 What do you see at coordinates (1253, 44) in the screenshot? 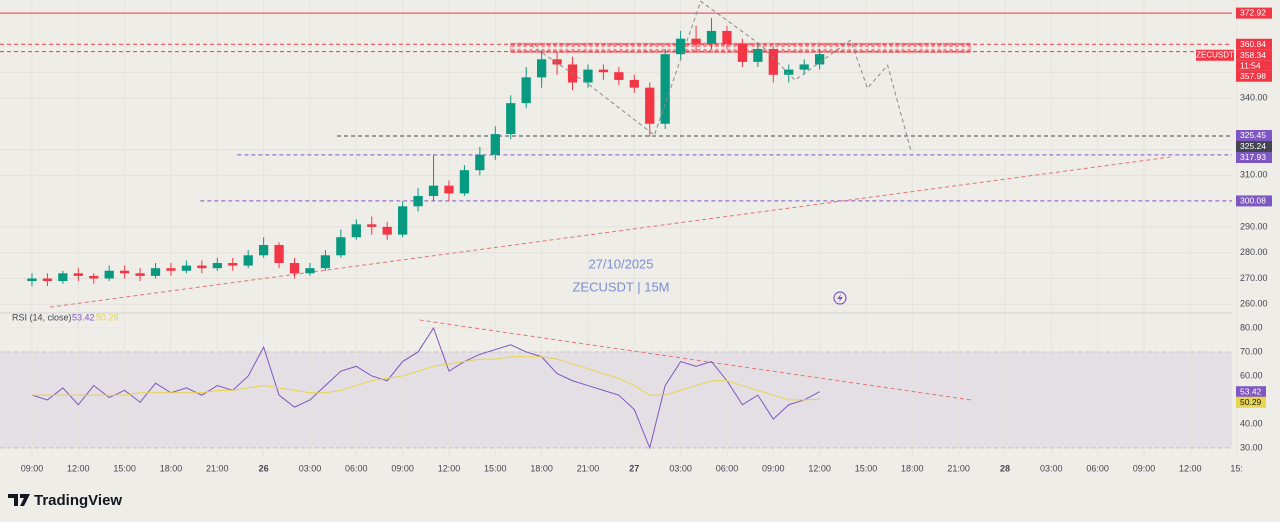
I see `price-label: 360.84` at bounding box center [1253, 44].